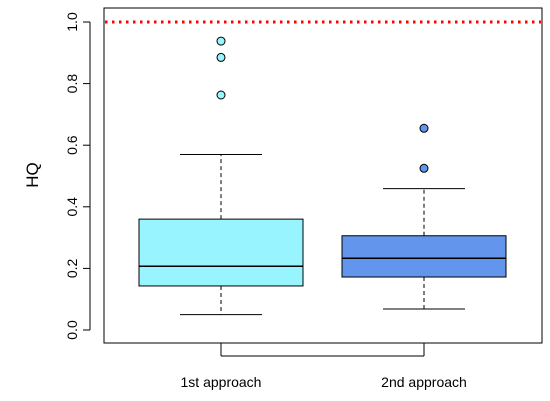 The width and height of the screenshot is (550, 401). I want to click on y-tick-label: 0.0, so click(72, 330).